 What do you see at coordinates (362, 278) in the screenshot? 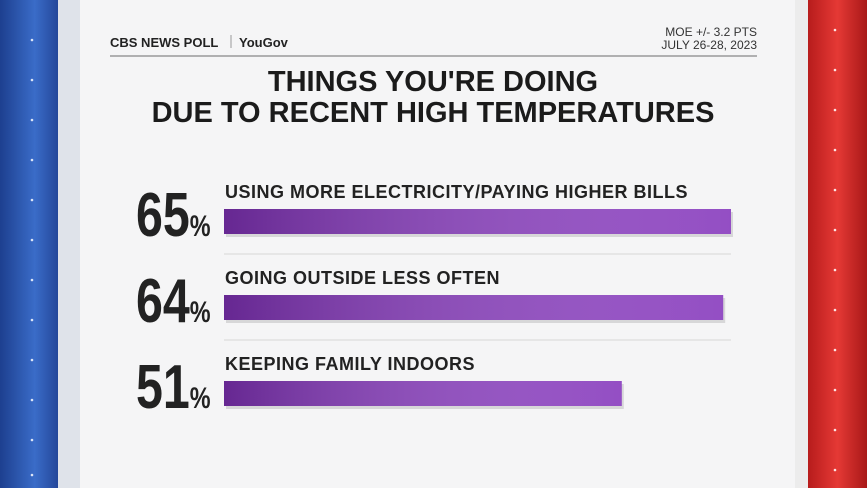
I see `category-label: GOING OUTSIDE LESS OFTEN` at bounding box center [362, 278].